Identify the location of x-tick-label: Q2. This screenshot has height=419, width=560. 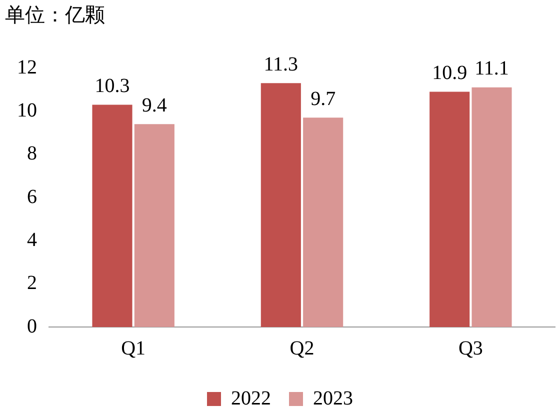
(302, 348).